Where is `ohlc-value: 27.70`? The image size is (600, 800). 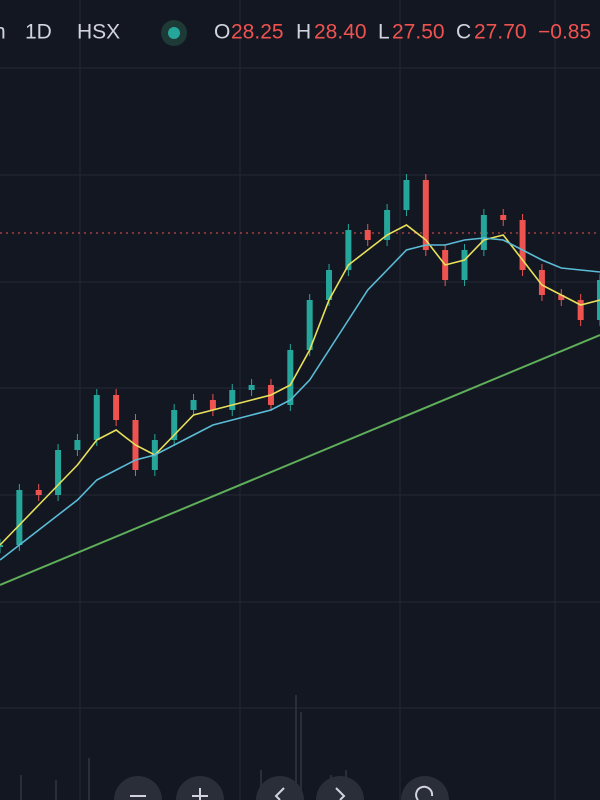
ohlc-value: 27.70 is located at coordinates (500, 32).